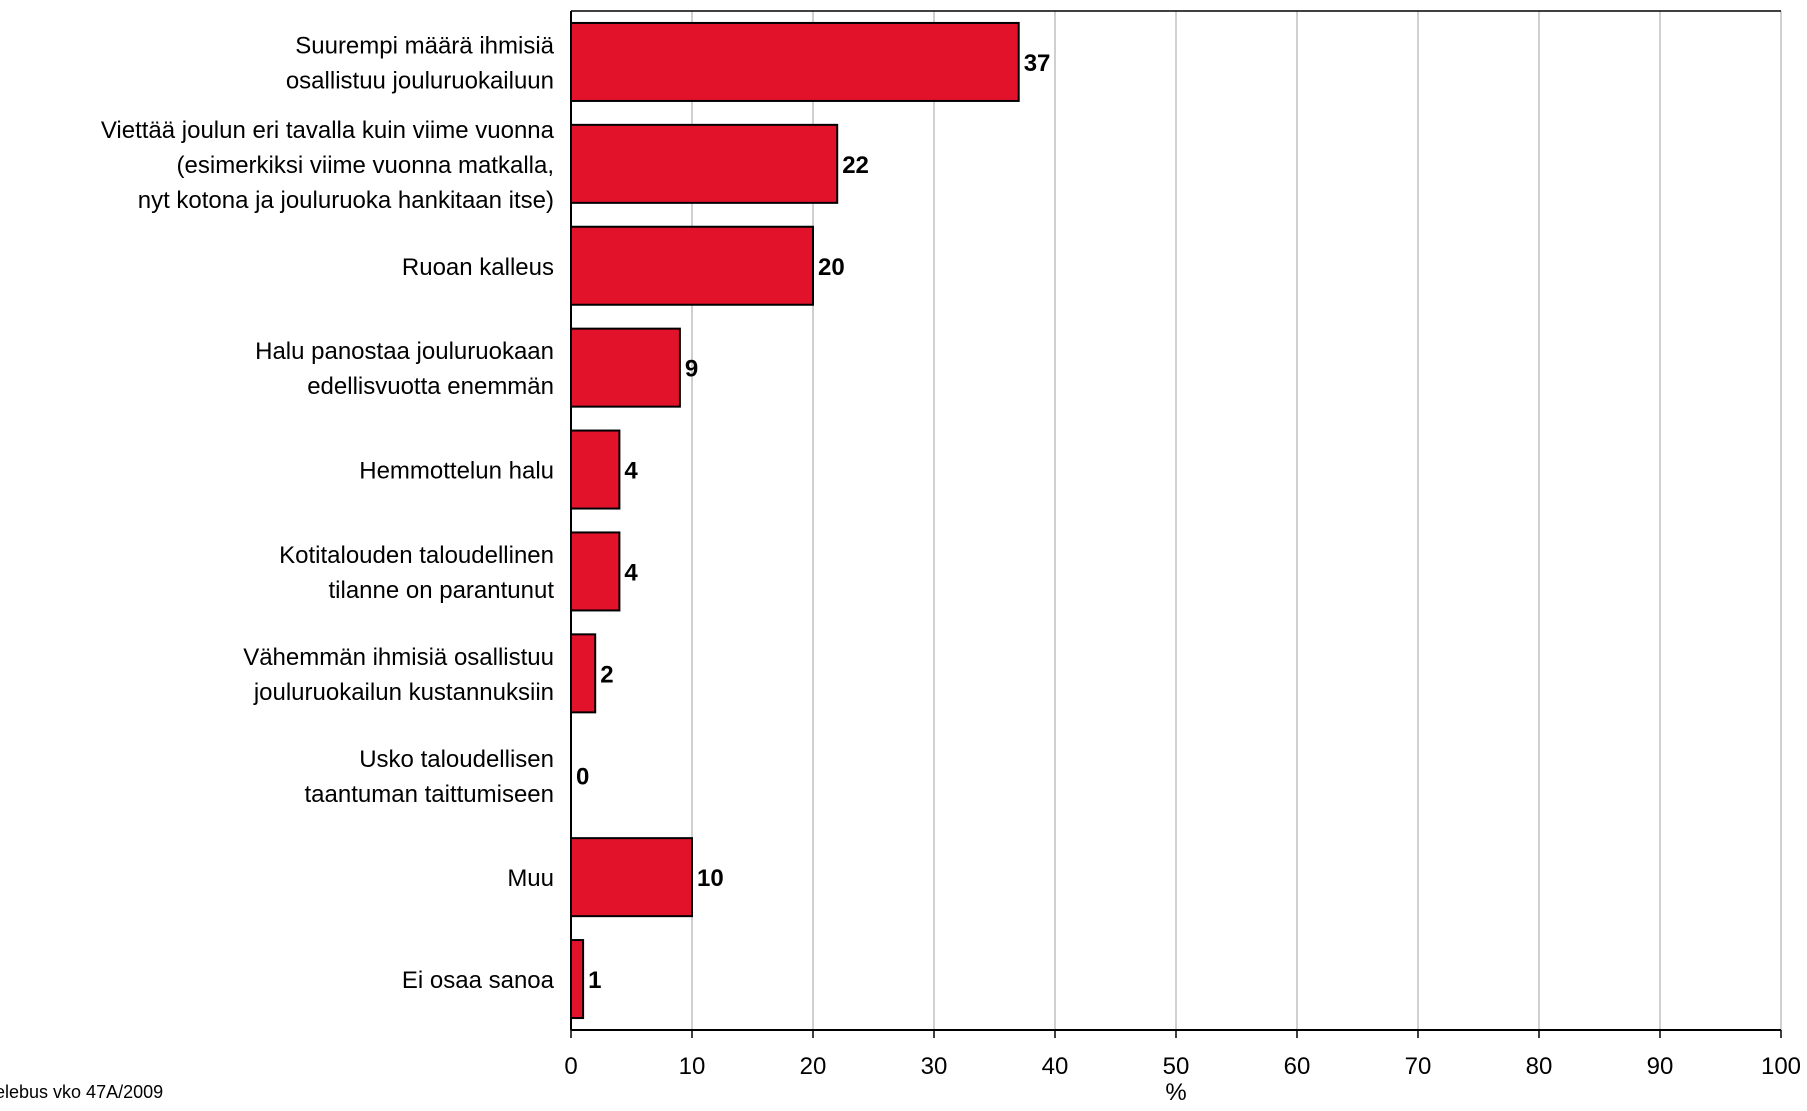 This screenshot has height=1111, width=1807. What do you see at coordinates (456, 471) in the screenshot?
I see `category-label: Hemmottelun halu` at bounding box center [456, 471].